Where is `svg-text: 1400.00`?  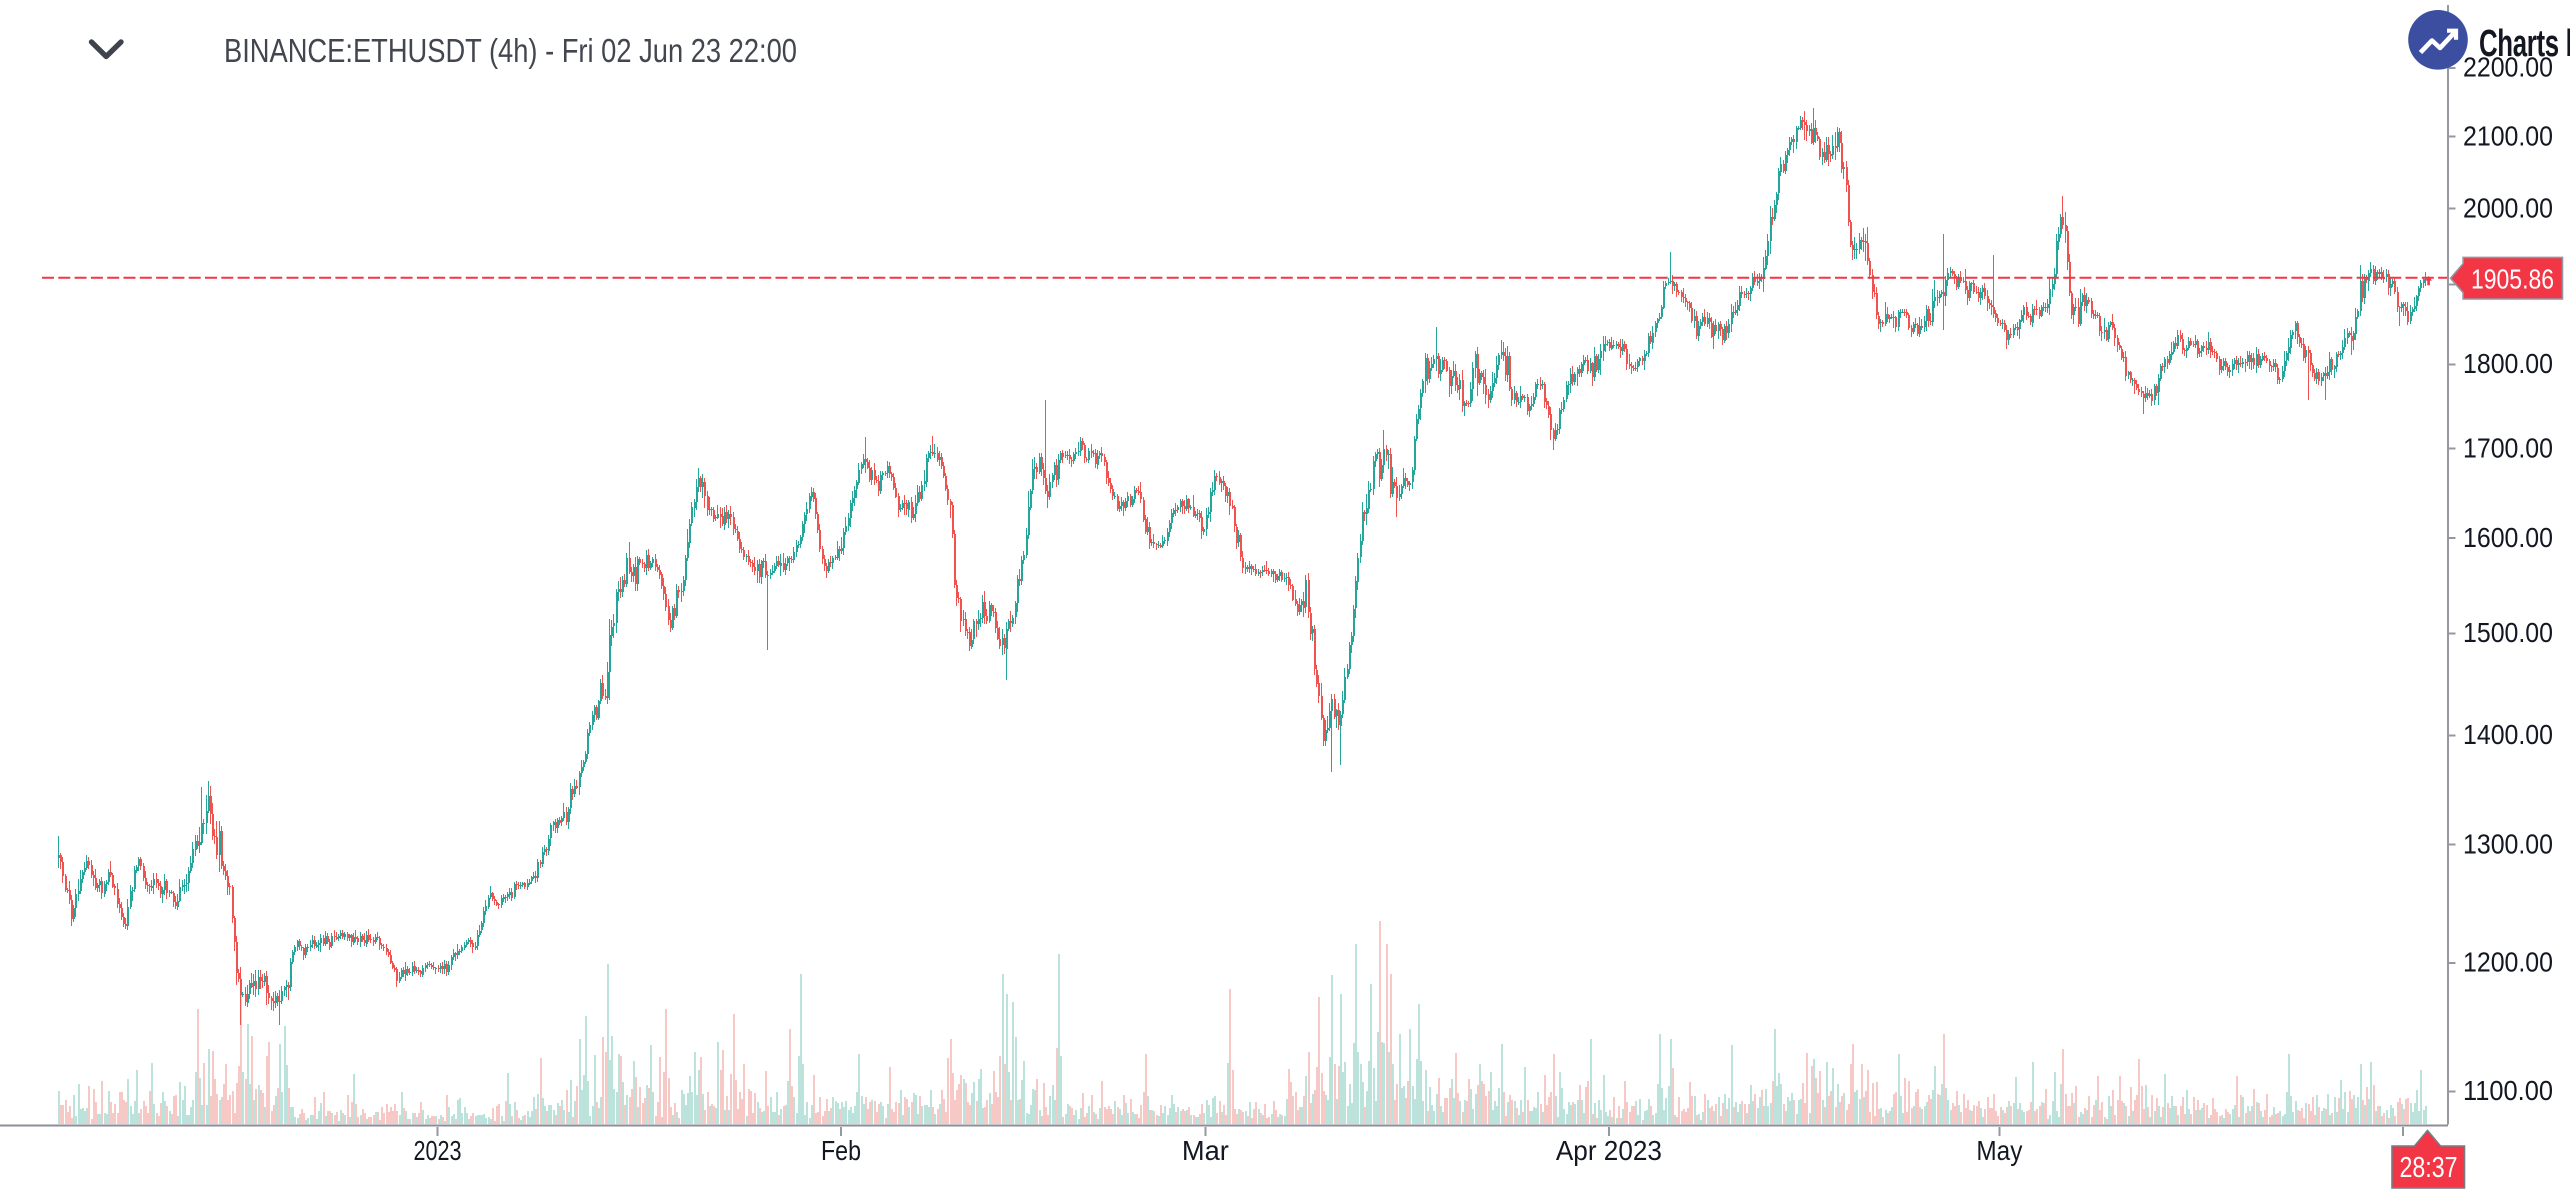 svg-text: 1400.00 is located at coordinates (2508, 734).